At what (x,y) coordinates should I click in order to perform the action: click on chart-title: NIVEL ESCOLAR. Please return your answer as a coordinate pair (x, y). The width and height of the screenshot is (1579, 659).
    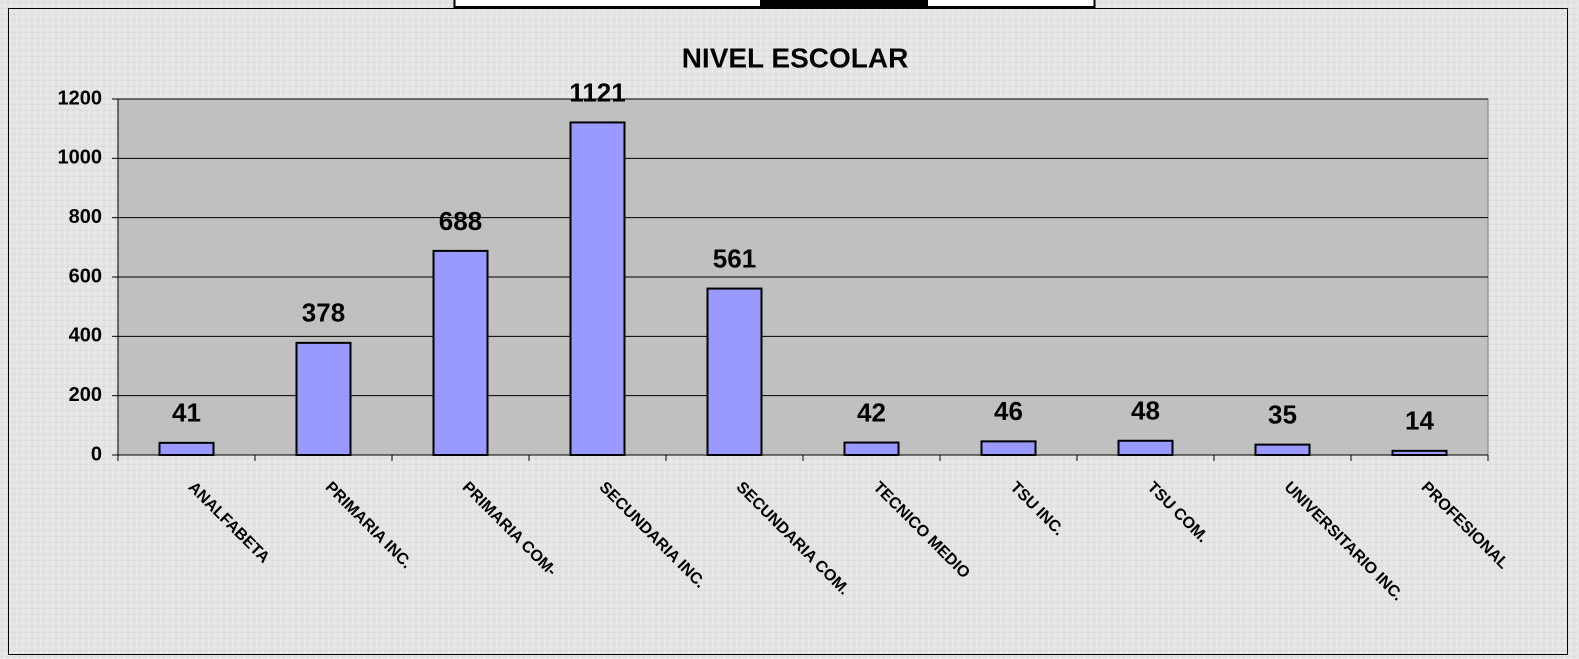
    Looking at the image, I should click on (795, 57).